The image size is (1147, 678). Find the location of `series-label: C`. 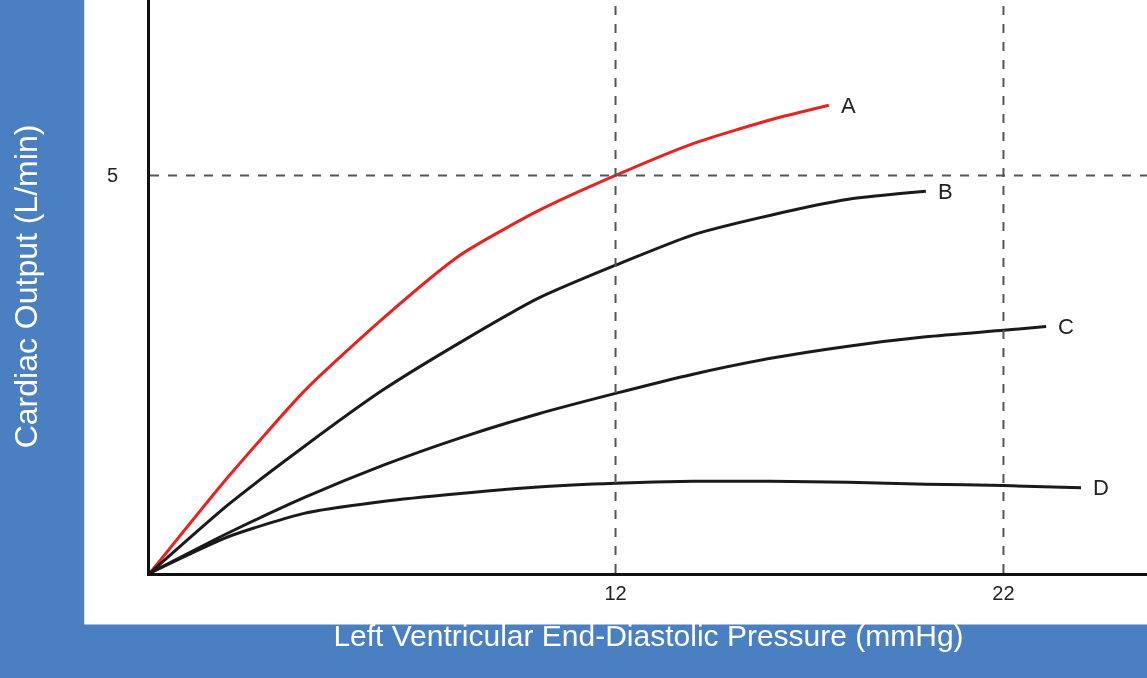

series-label: C is located at coordinates (1066, 326).